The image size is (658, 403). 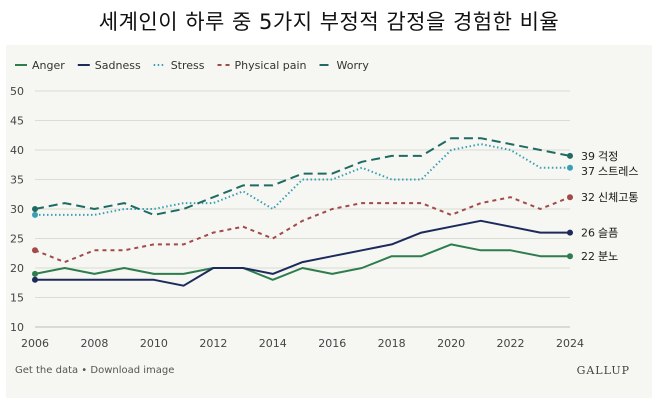 What do you see at coordinates (17, 327) in the screenshot?
I see `y-tick-label-10: 10` at bounding box center [17, 327].